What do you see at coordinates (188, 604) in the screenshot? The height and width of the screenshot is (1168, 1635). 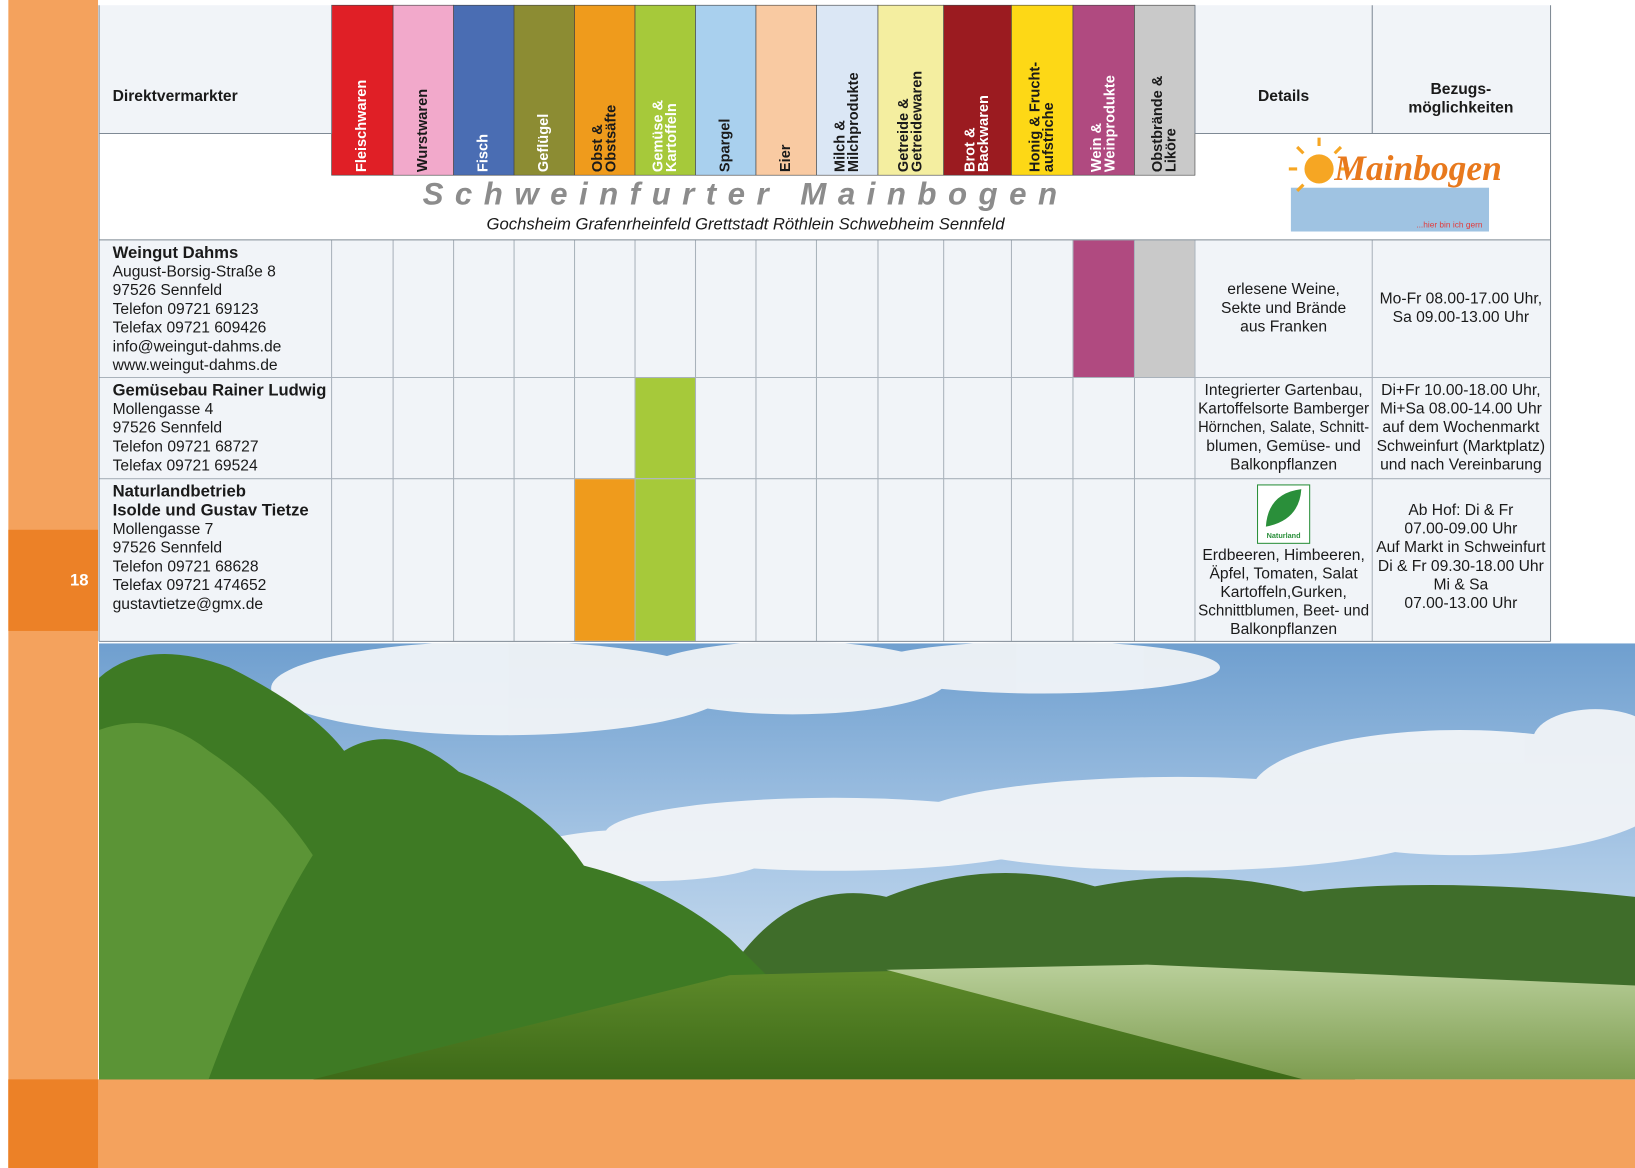 I see `provider-address: gustavtietze@gmx.de` at bounding box center [188, 604].